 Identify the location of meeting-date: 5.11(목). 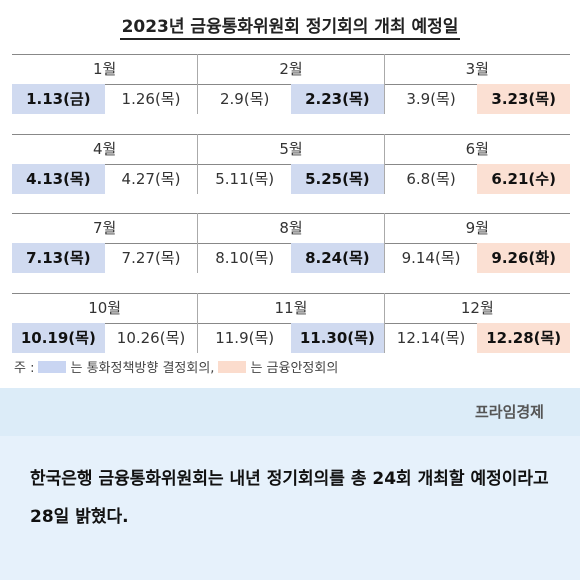
(244, 179).